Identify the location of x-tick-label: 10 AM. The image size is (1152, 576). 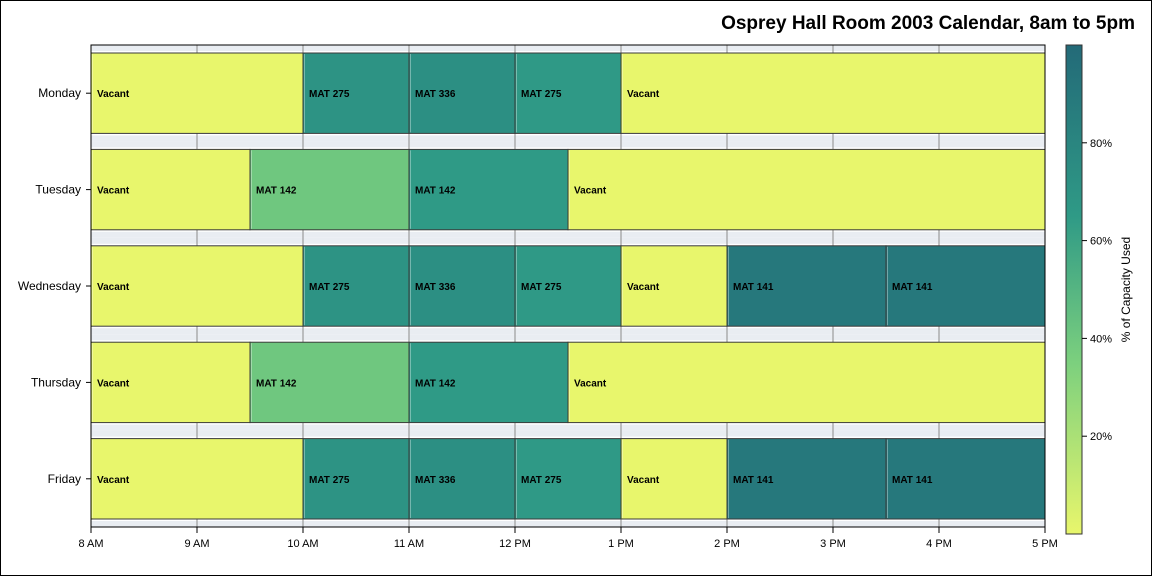
(302, 544).